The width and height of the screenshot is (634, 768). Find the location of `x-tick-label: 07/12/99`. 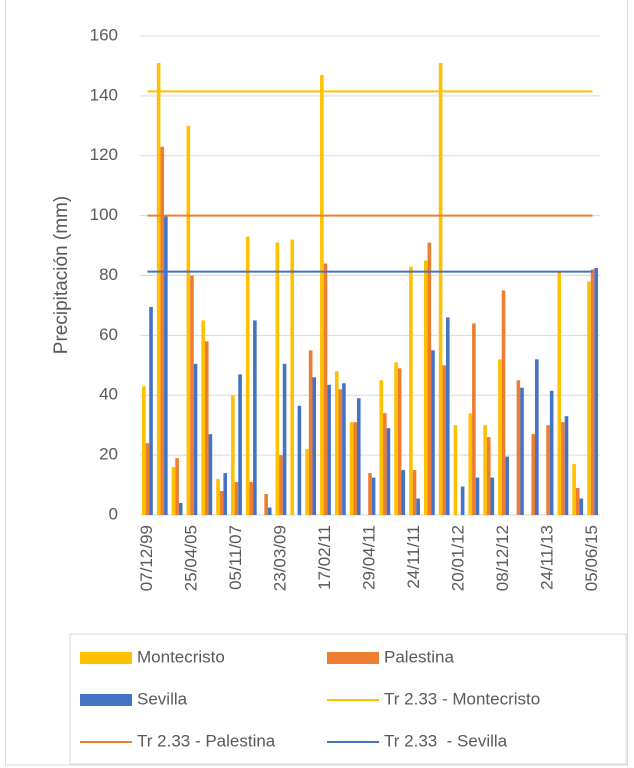

x-tick-label: 07/12/99 is located at coordinates (146, 558).